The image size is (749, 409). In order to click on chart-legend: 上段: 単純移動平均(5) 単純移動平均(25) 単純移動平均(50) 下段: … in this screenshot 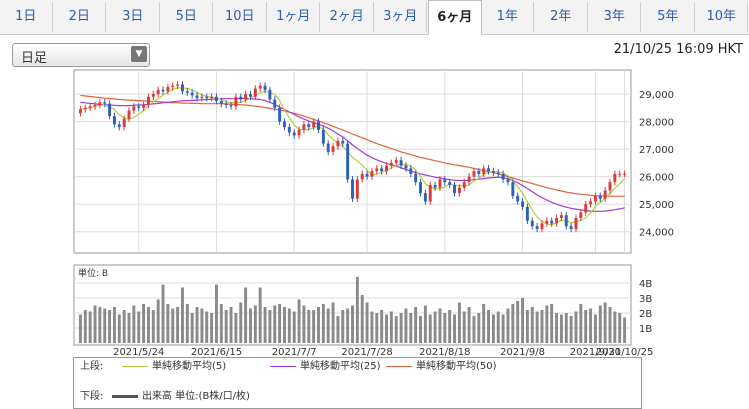, I will do `click(357, 383)`.